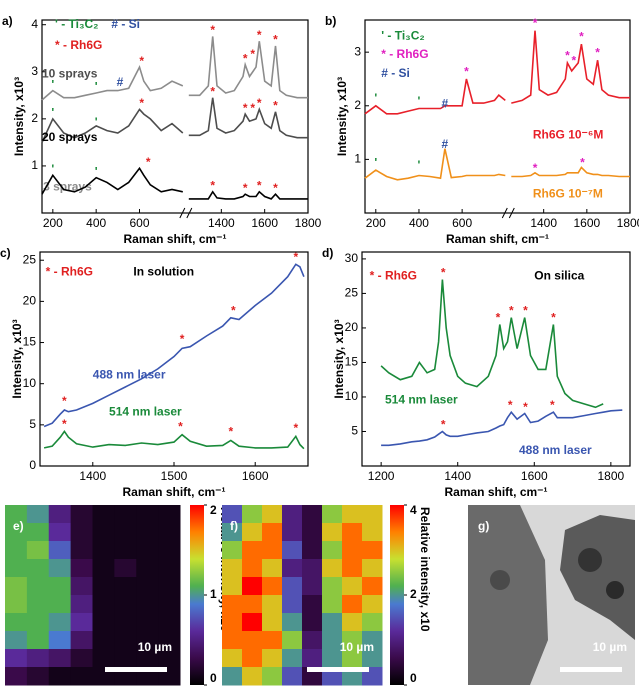 This screenshot has height=693, width=639. What do you see at coordinates (255, 476) in the screenshot?
I see `x-tick-label: 1600` at bounding box center [255, 476].